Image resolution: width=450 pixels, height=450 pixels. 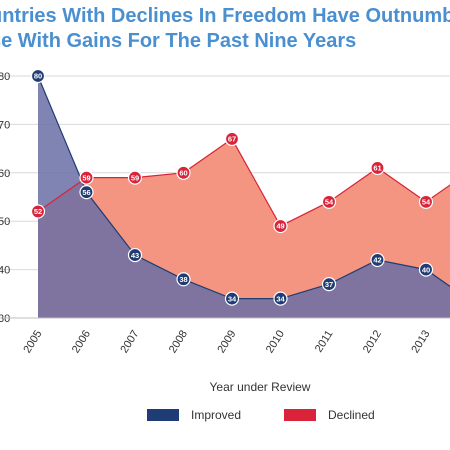 What do you see at coordinates (324, 341) in the screenshot?
I see `x-tick-label: 2011` at bounding box center [324, 341].